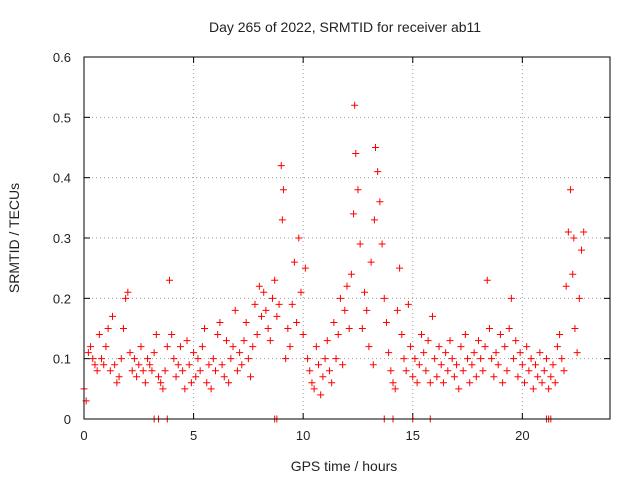 This screenshot has width=640, height=480. I want to click on y-tick-label: 0.6, so click(62, 57).